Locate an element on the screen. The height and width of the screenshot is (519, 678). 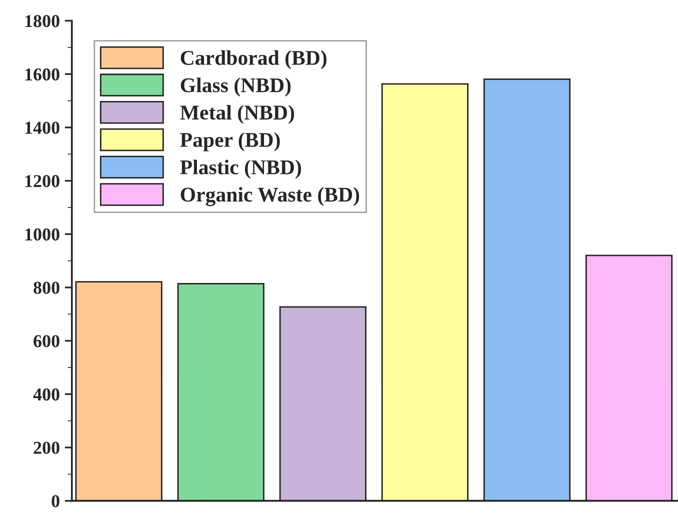
y-tick-label: 400 is located at coordinates (46, 394).